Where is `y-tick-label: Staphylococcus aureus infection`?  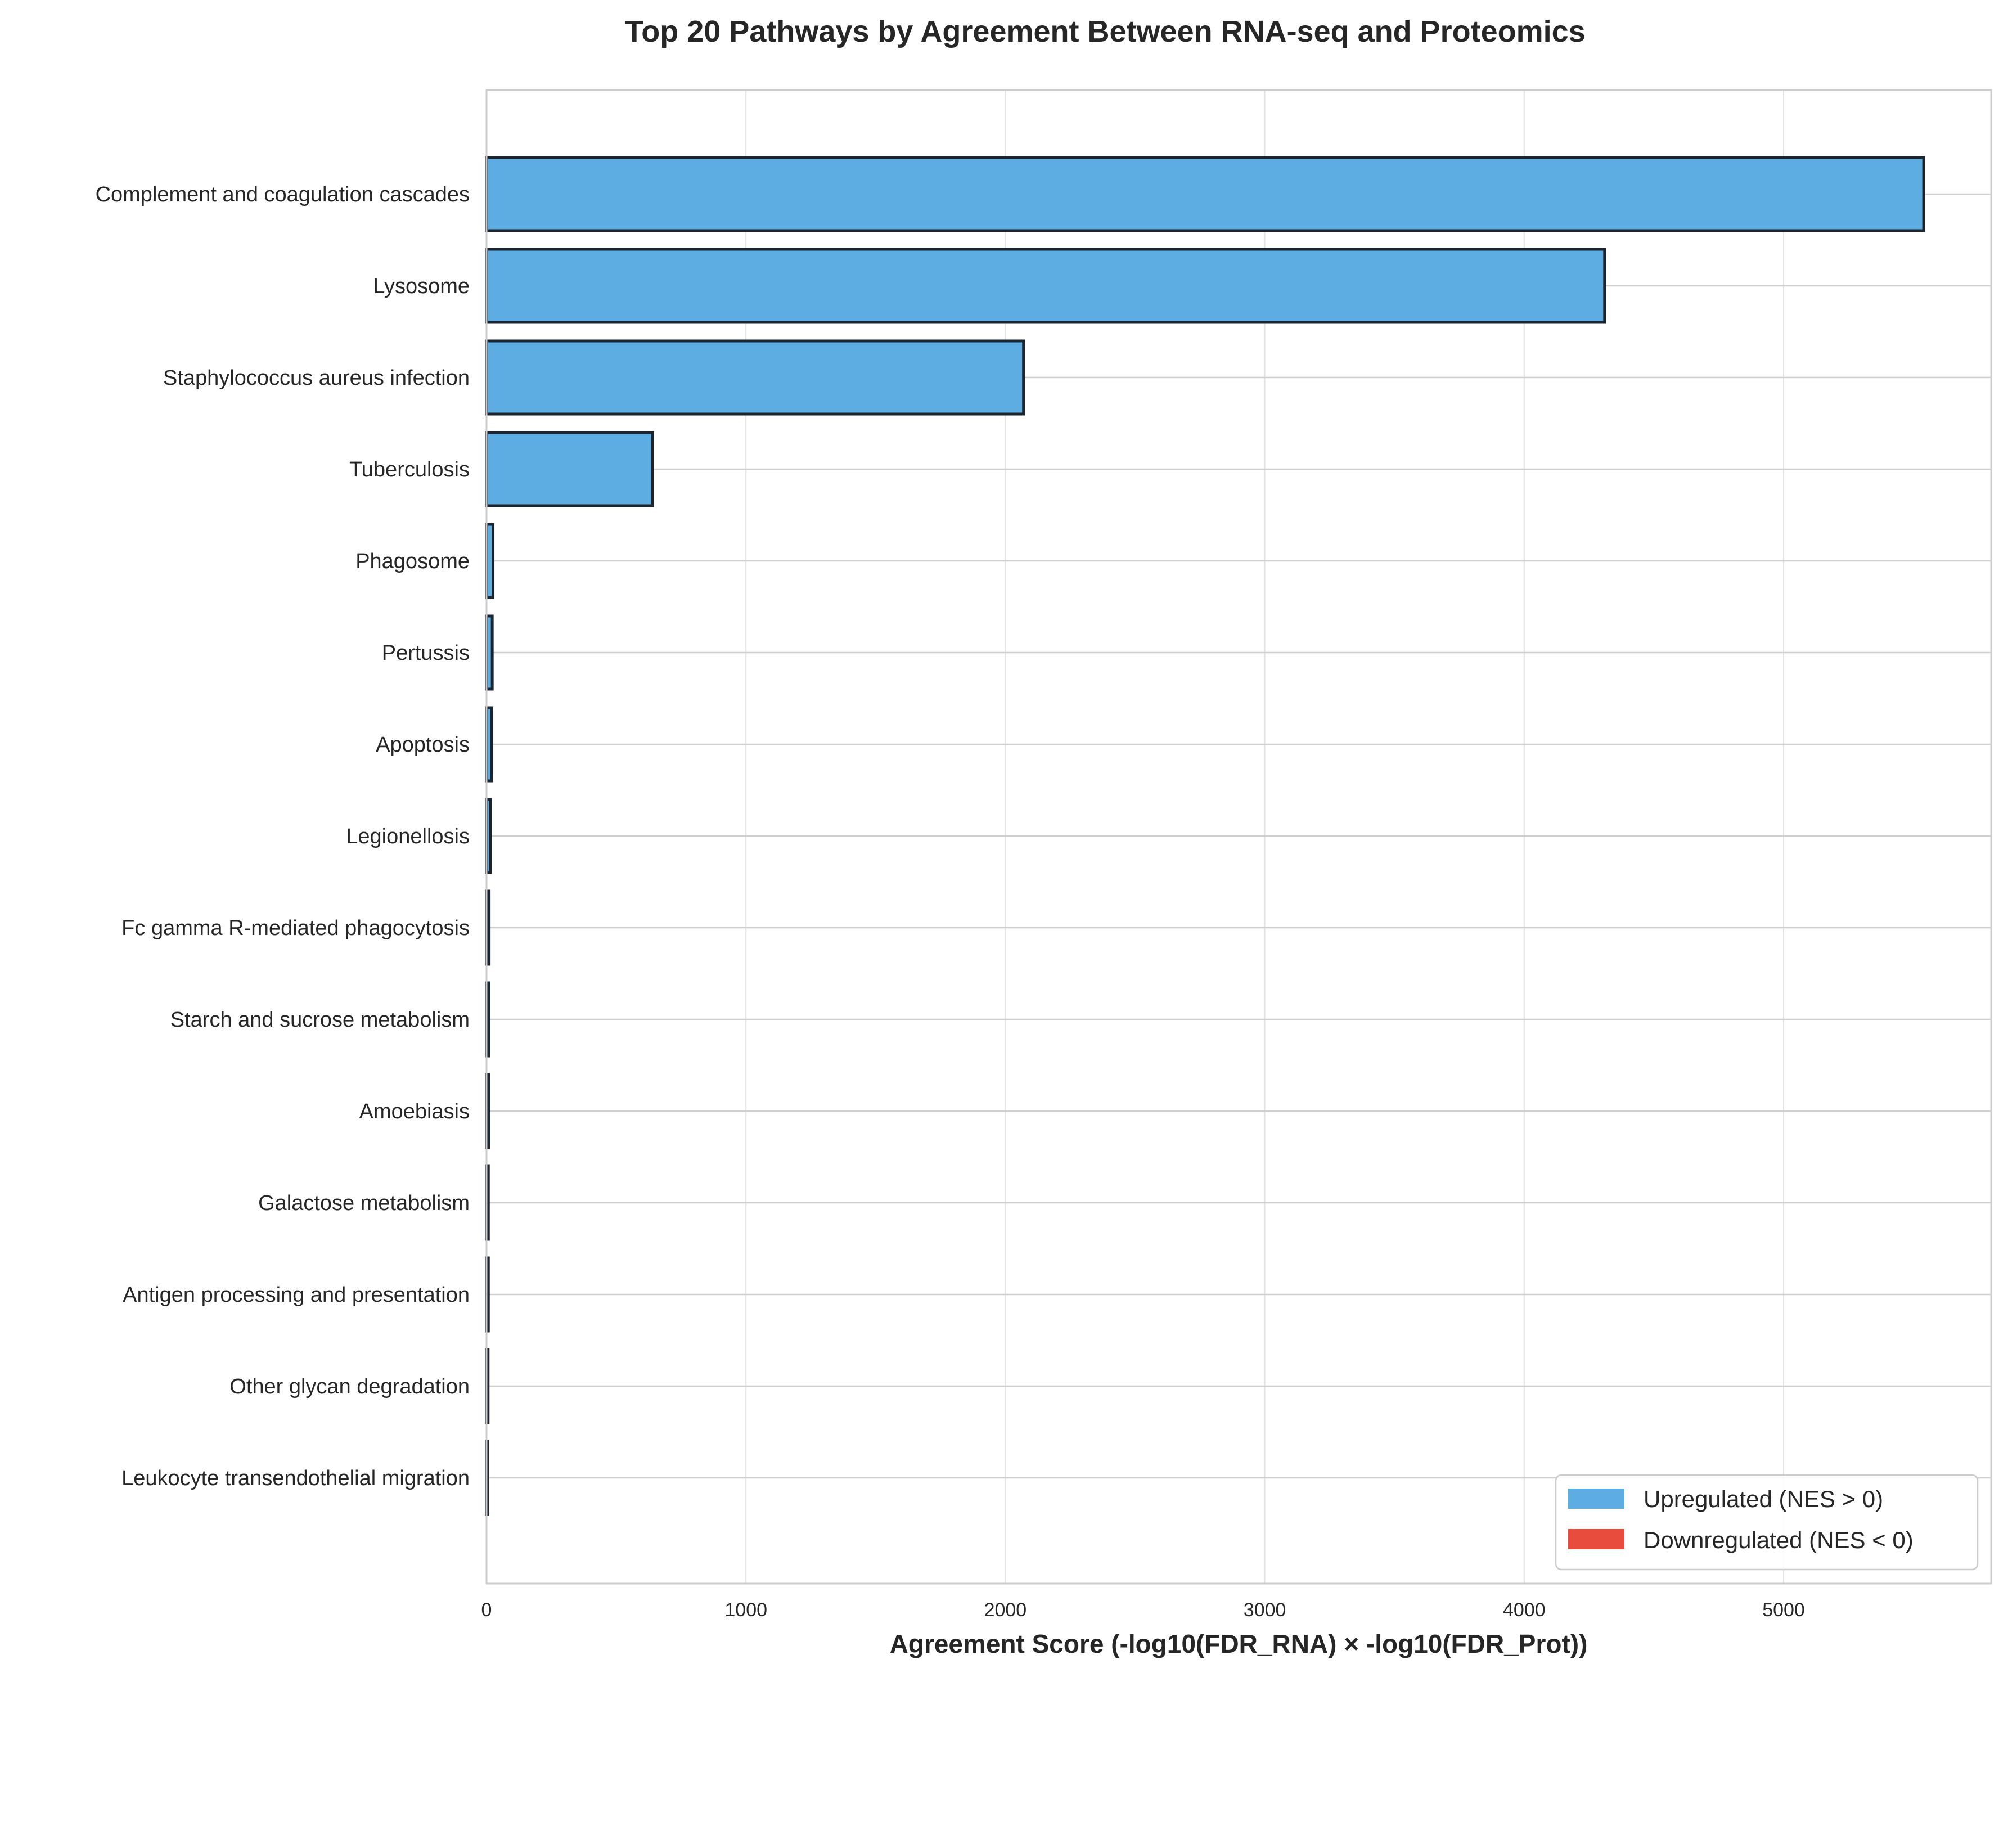
y-tick-label: Staphylococcus aureus infection is located at coordinates (316, 378).